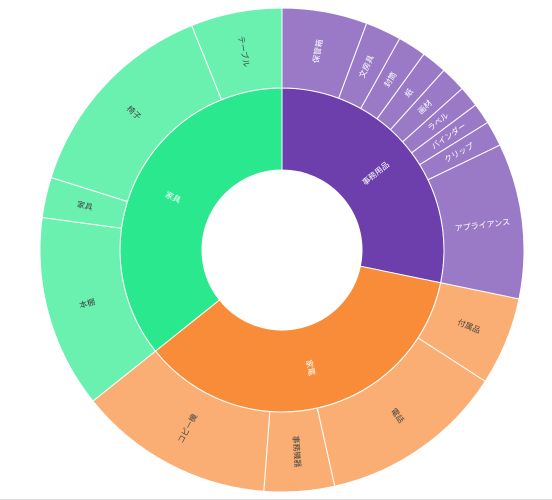  Describe the element at coordinates (85, 205) in the screenshot. I see `segment-label: 家具` at that location.